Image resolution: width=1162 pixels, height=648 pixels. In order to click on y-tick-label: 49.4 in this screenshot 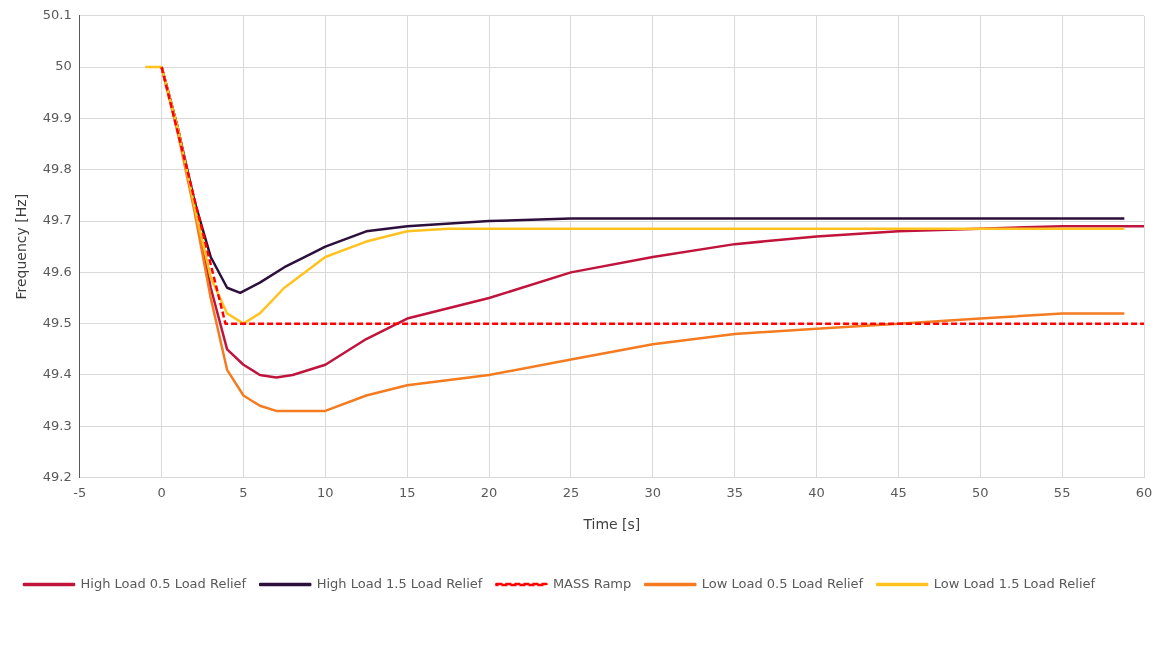, I will do `click(57, 374)`.